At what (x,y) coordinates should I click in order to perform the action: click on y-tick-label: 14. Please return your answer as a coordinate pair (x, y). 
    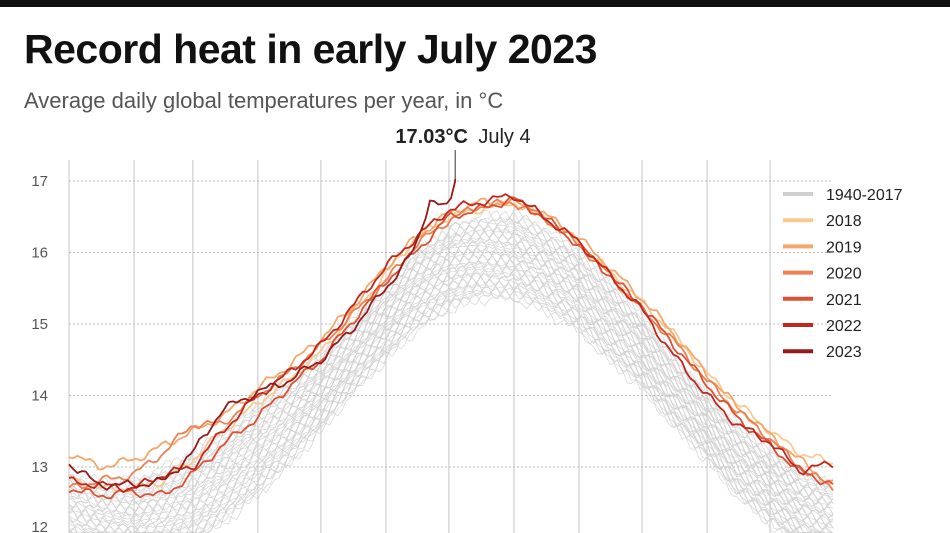
    Looking at the image, I should click on (39, 396).